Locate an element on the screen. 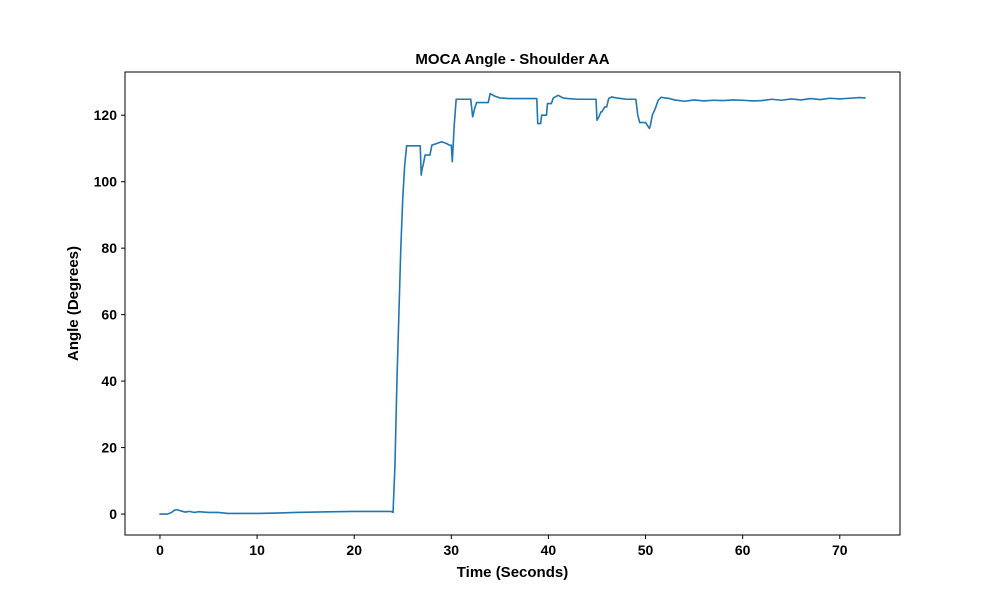  y-tick-label-60: 60 is located at coordinates (109, 315).